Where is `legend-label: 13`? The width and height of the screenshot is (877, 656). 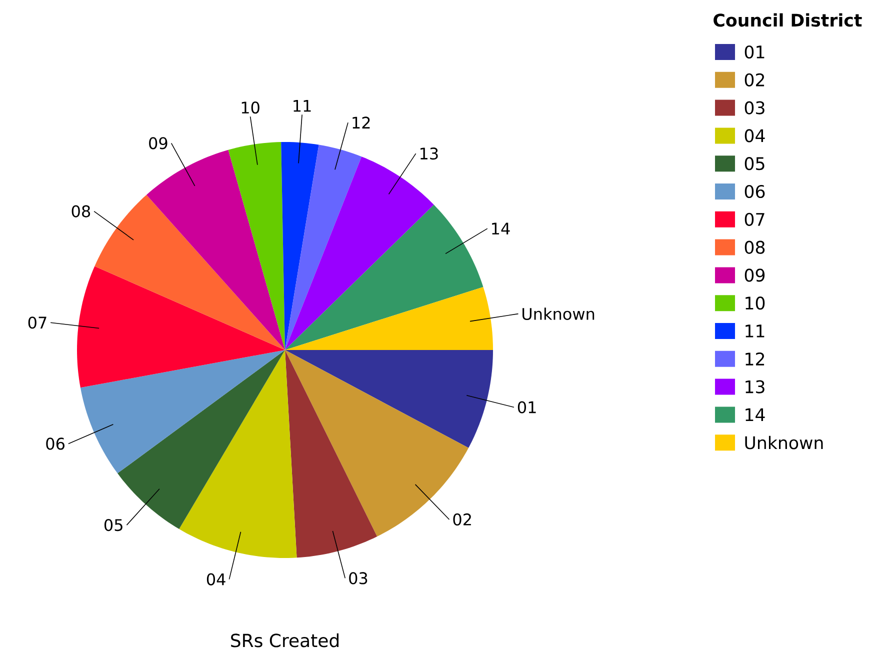
legend-label: 13 is located at coordinates (755, 387).